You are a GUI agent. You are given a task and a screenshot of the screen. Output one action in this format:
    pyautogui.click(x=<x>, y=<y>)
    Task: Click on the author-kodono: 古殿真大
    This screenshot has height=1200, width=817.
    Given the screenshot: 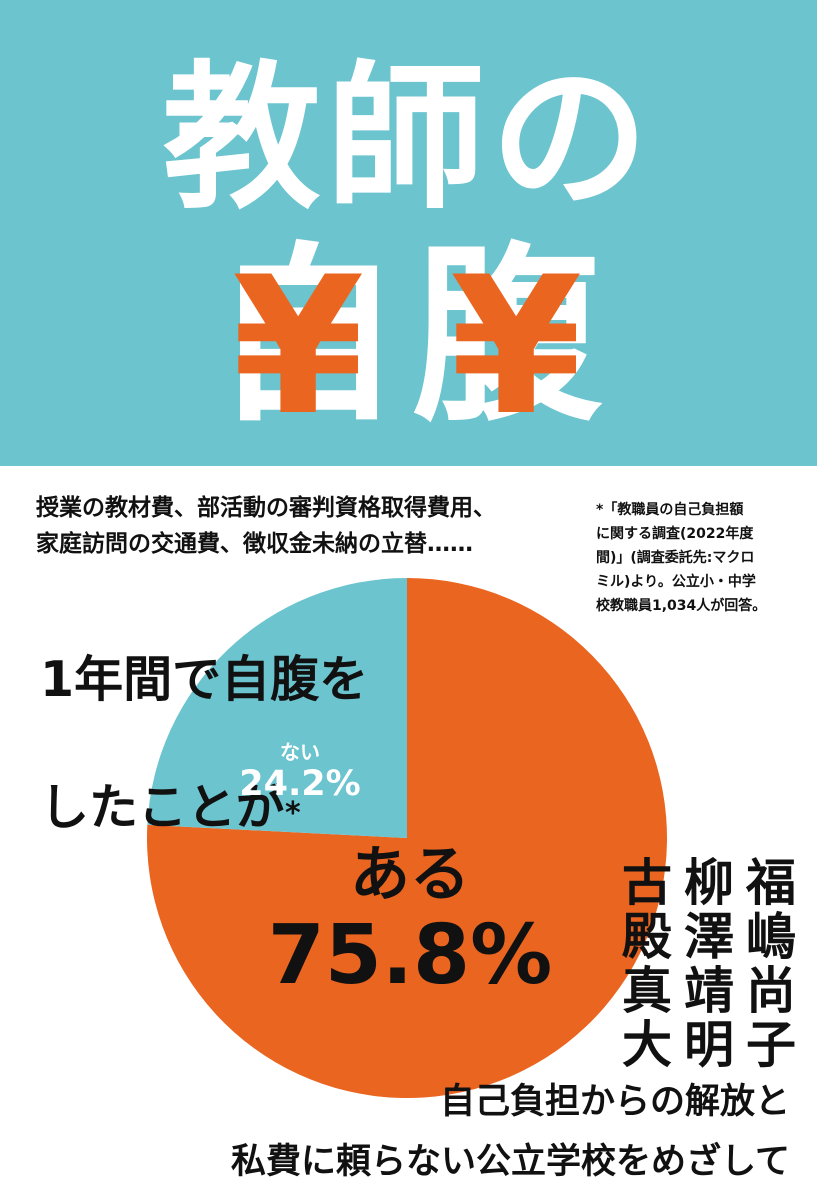 What is the action you would take?
    pyautogui.click(x=643, y=964)
    